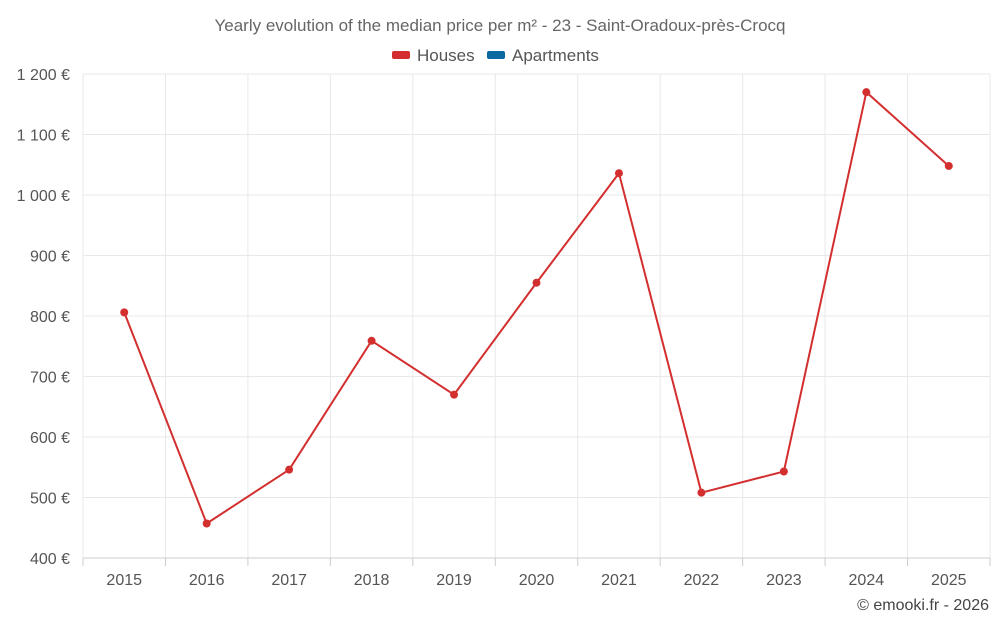  I want to click on legend: Houses Apartments, so click(495, 55).